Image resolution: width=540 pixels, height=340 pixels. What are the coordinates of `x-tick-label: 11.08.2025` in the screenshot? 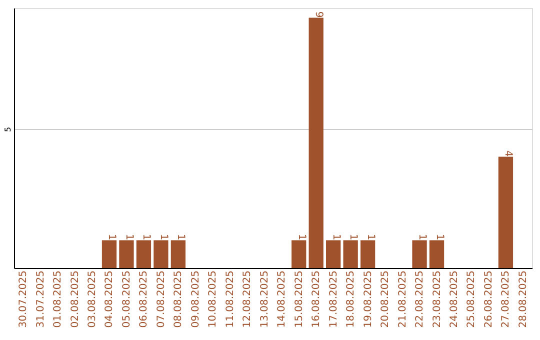 It's located at (230, 299).